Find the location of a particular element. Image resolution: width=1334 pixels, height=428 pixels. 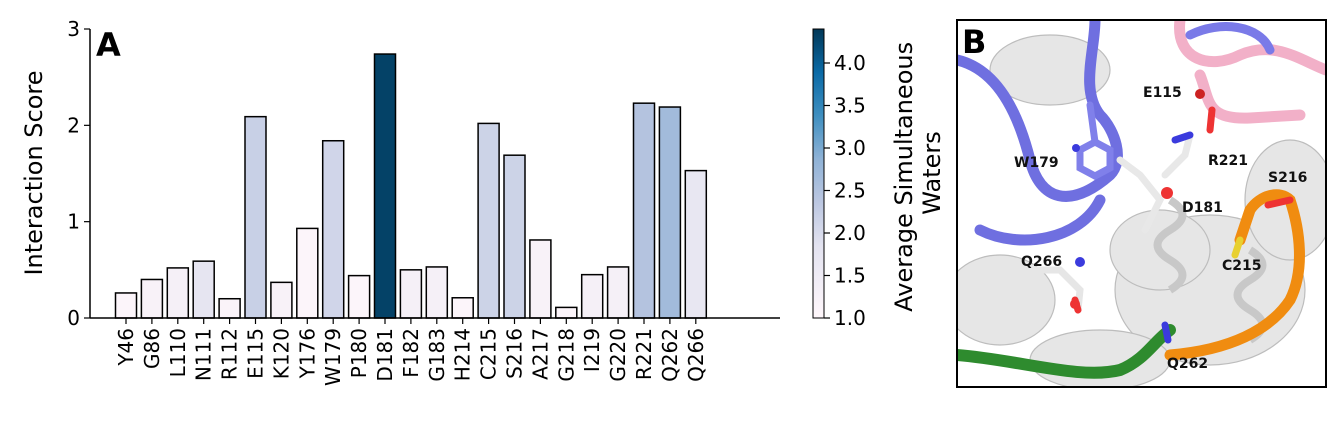

x-tick-label: G183 is located at coordinates (437, 355).